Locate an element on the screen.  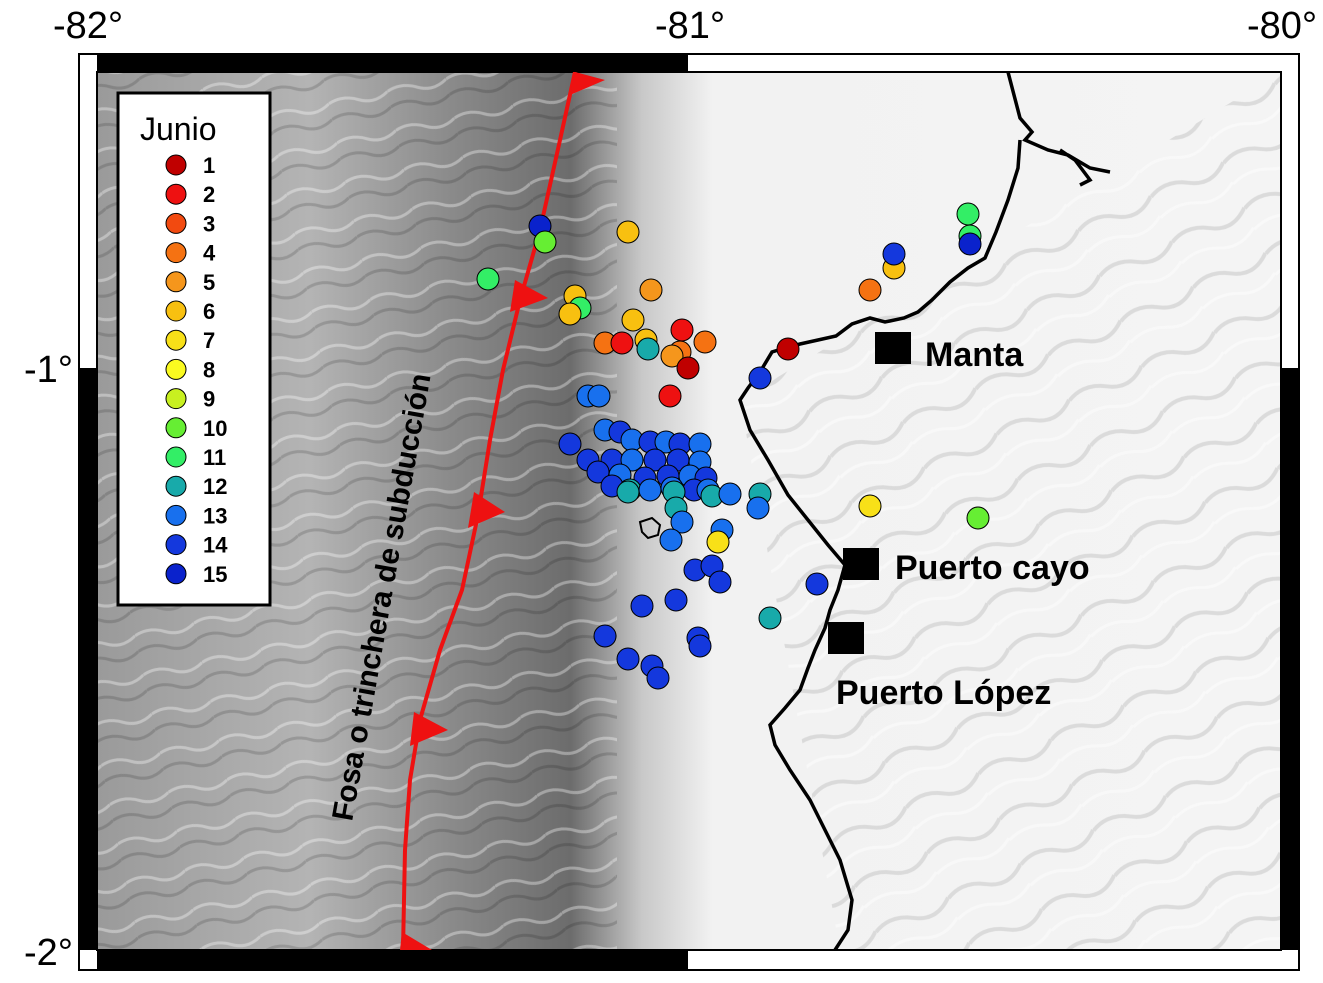
legend-label: 9 is located at coordinates (209, 399).